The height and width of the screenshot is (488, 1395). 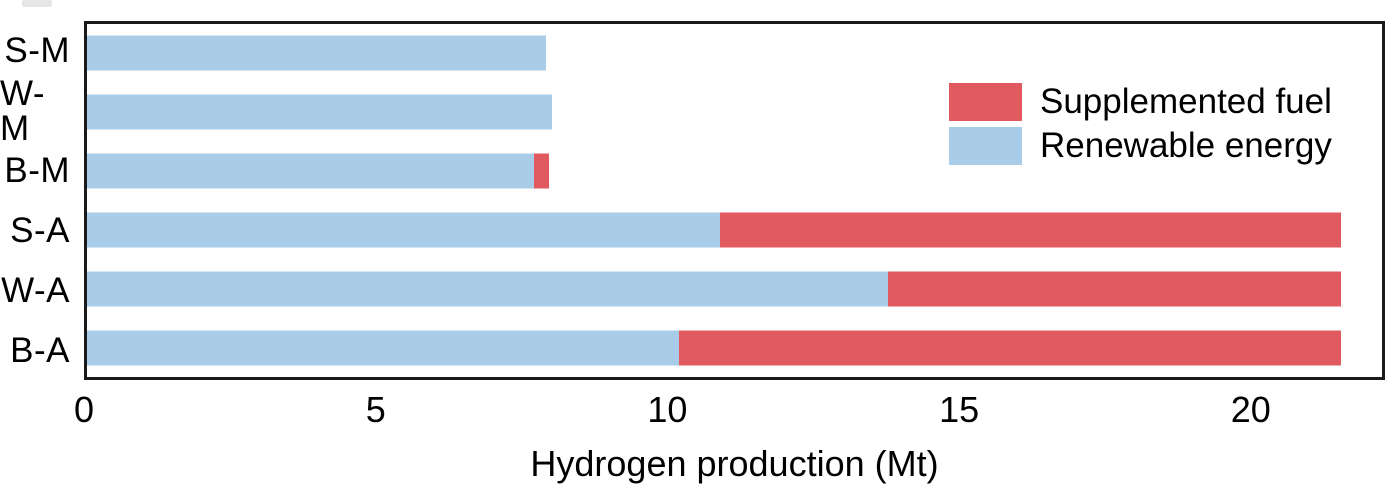 I want to click on x-tick-0: 0, so click(x=84, y=409).